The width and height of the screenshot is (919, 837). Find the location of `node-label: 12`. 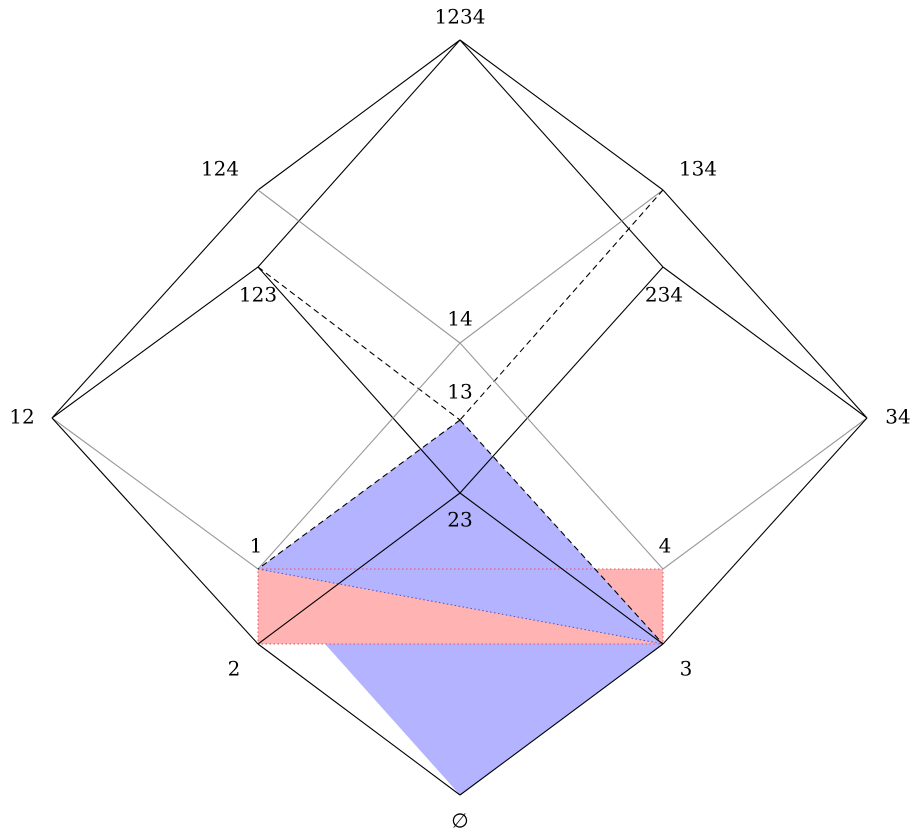

node-label: 12 is located at coordinates (21, 417).